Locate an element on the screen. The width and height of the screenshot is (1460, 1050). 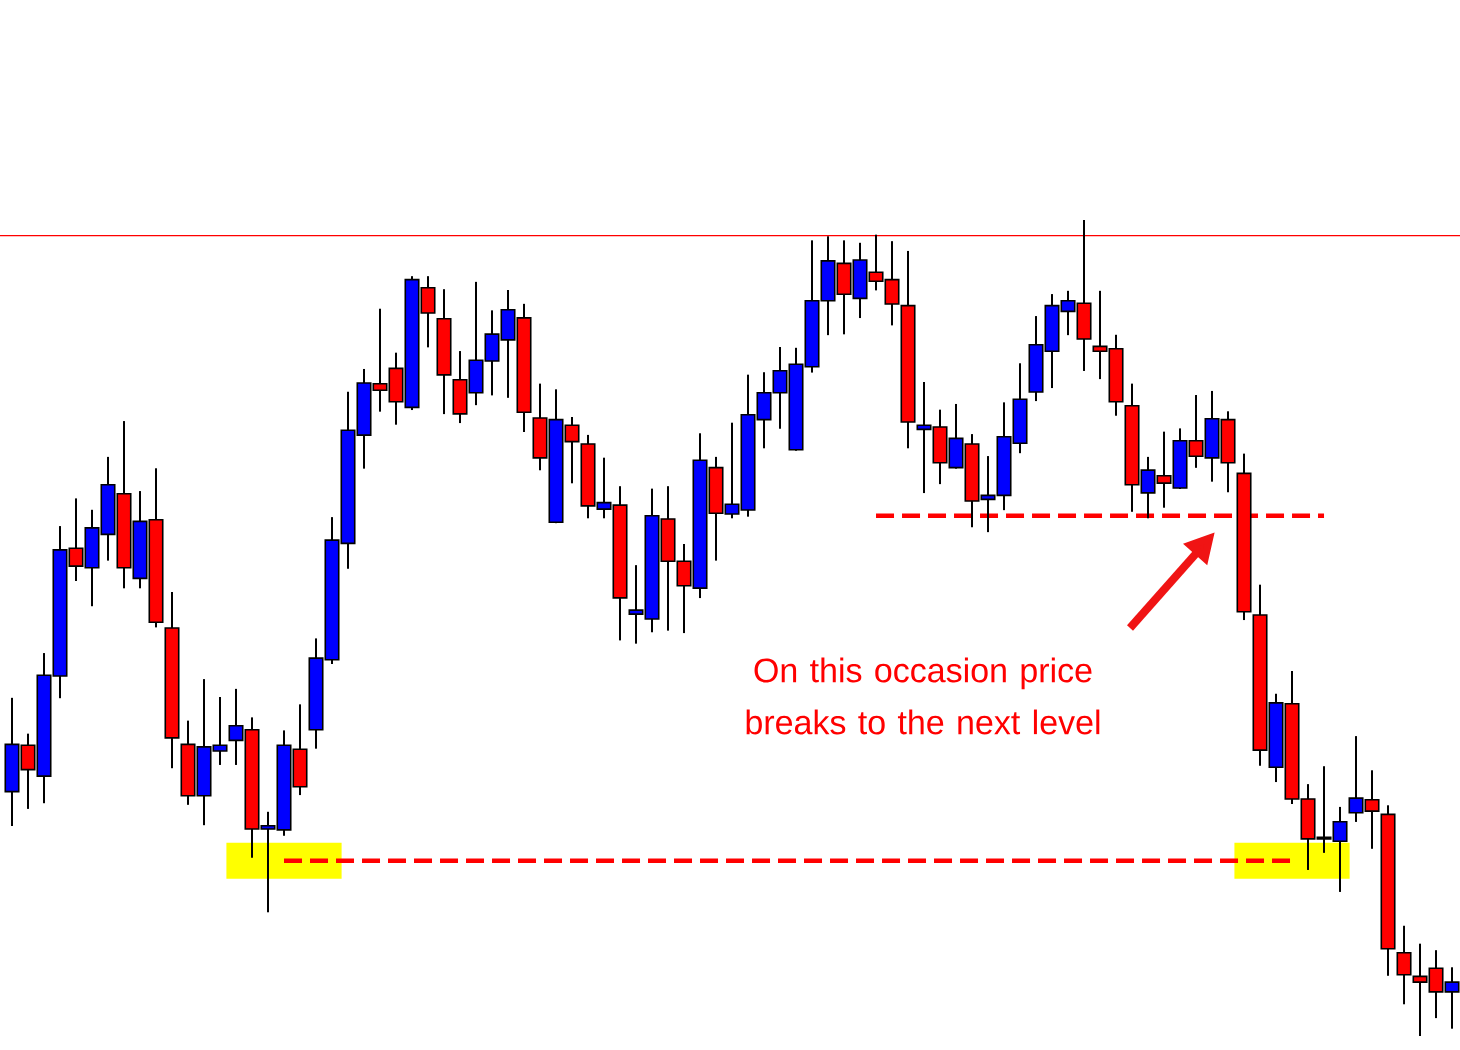
annotation: On this occasion price breaks to the next level is located at coordinates (923, 696).